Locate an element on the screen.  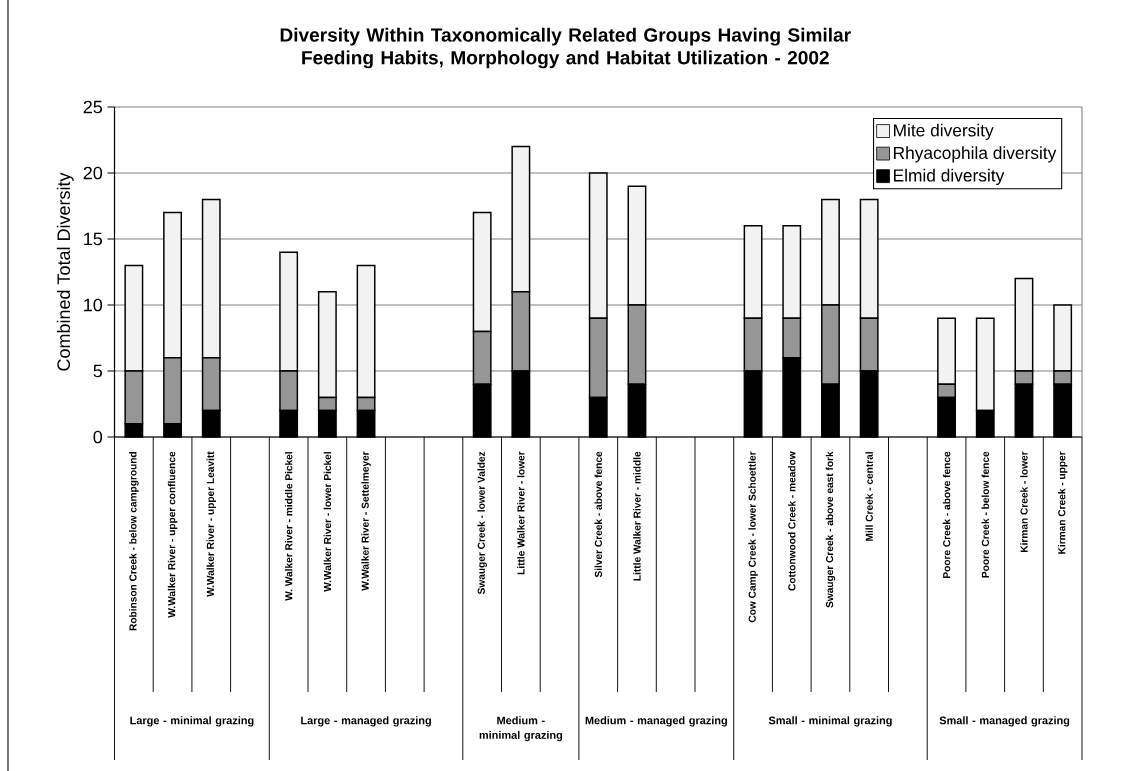
x-tick-label: Kirman Creek - lower is located at coordinates (1024, 502).